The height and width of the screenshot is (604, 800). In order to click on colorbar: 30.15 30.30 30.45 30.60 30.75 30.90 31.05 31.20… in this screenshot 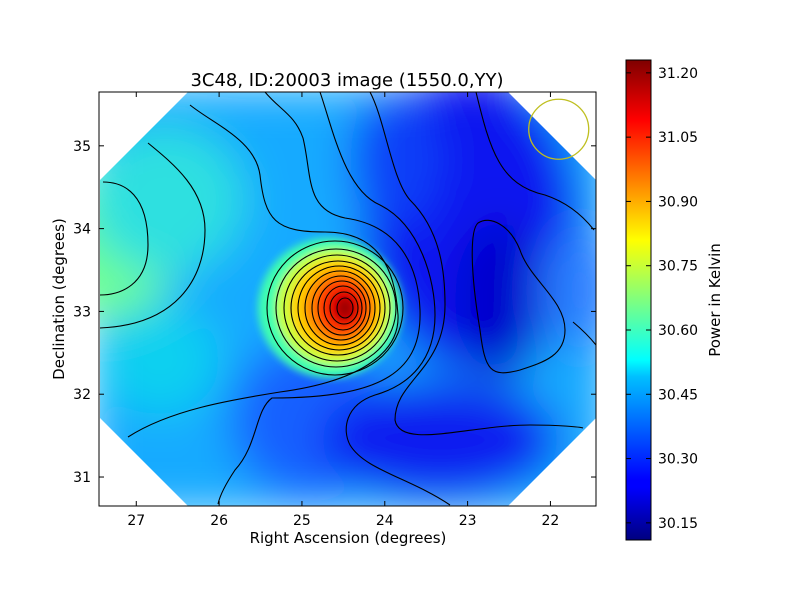, I will do `click(674, 300)`.